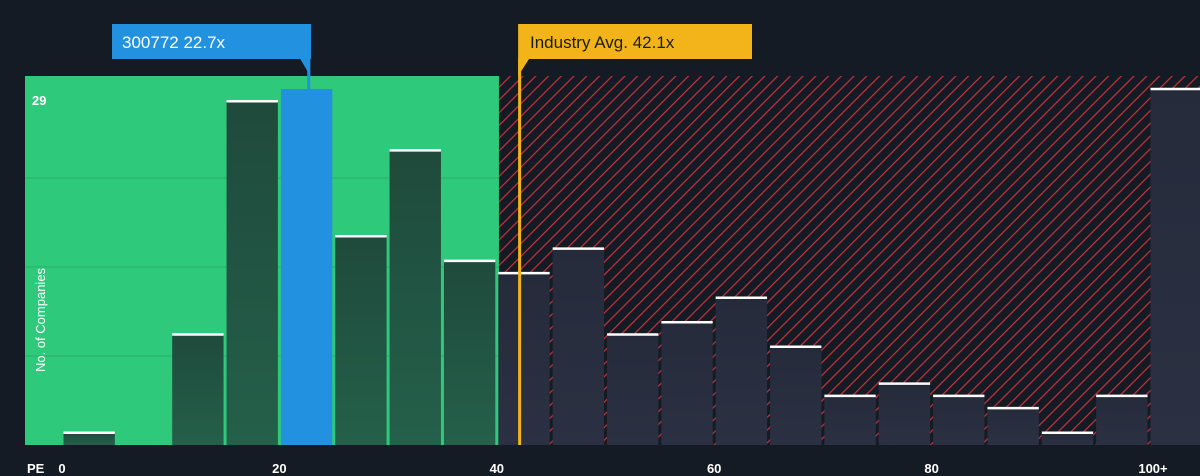  What do you see at coordinates (61, 468) in the screenshot?
I see `x-tick-label: 0` at bounding box center [61, 468].